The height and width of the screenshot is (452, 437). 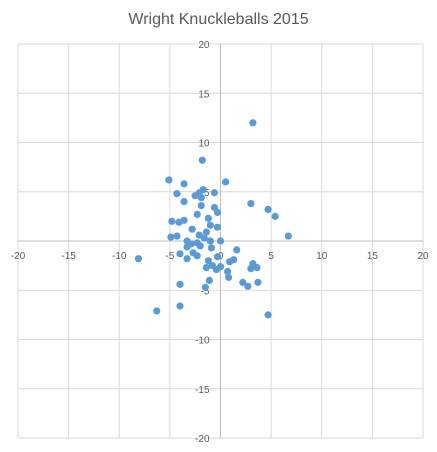 I want to click on x-tick-label: -5, so click(x=169, y=256).